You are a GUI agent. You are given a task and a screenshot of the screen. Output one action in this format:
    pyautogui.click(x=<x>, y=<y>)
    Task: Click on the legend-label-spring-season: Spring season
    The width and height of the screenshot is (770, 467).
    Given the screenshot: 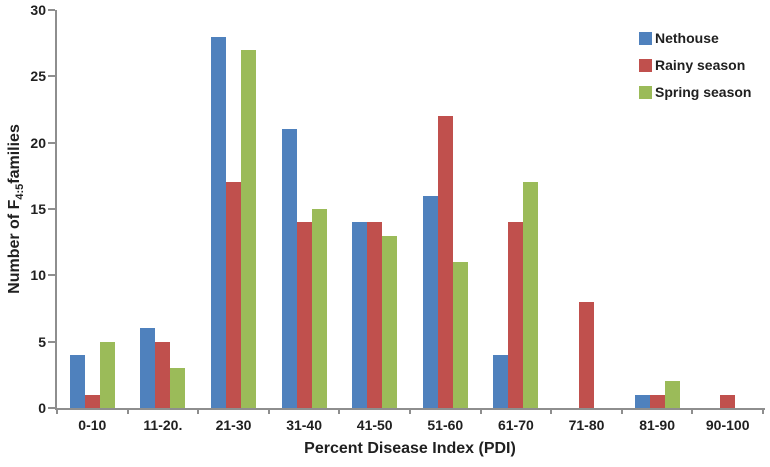 What is the action you would take?
    pyautogui.click(x=703, y=92)
    